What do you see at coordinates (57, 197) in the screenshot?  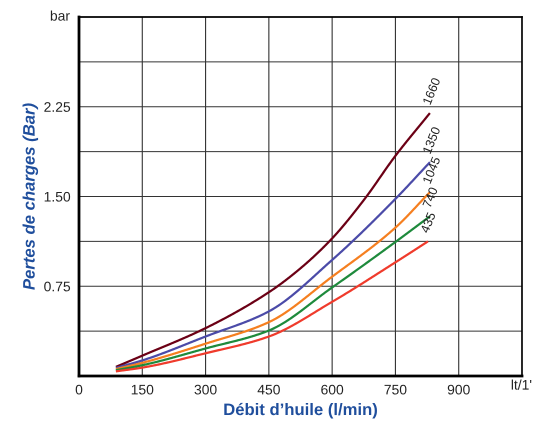 I see `y-tick-label: 1.50` at bounding box center [57, 197].